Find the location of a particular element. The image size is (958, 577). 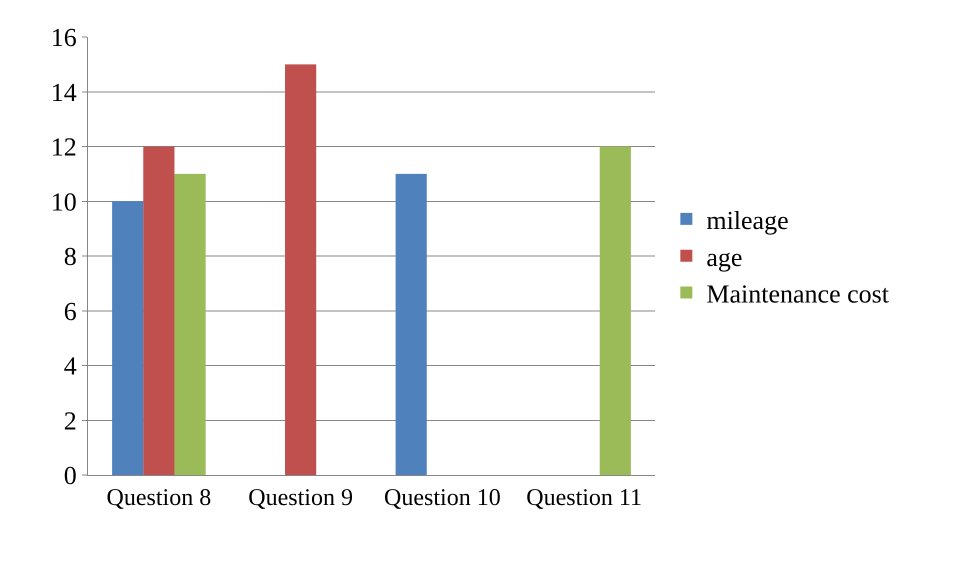

x-tick-label: Question 11 is located at coordinates (584, 497).